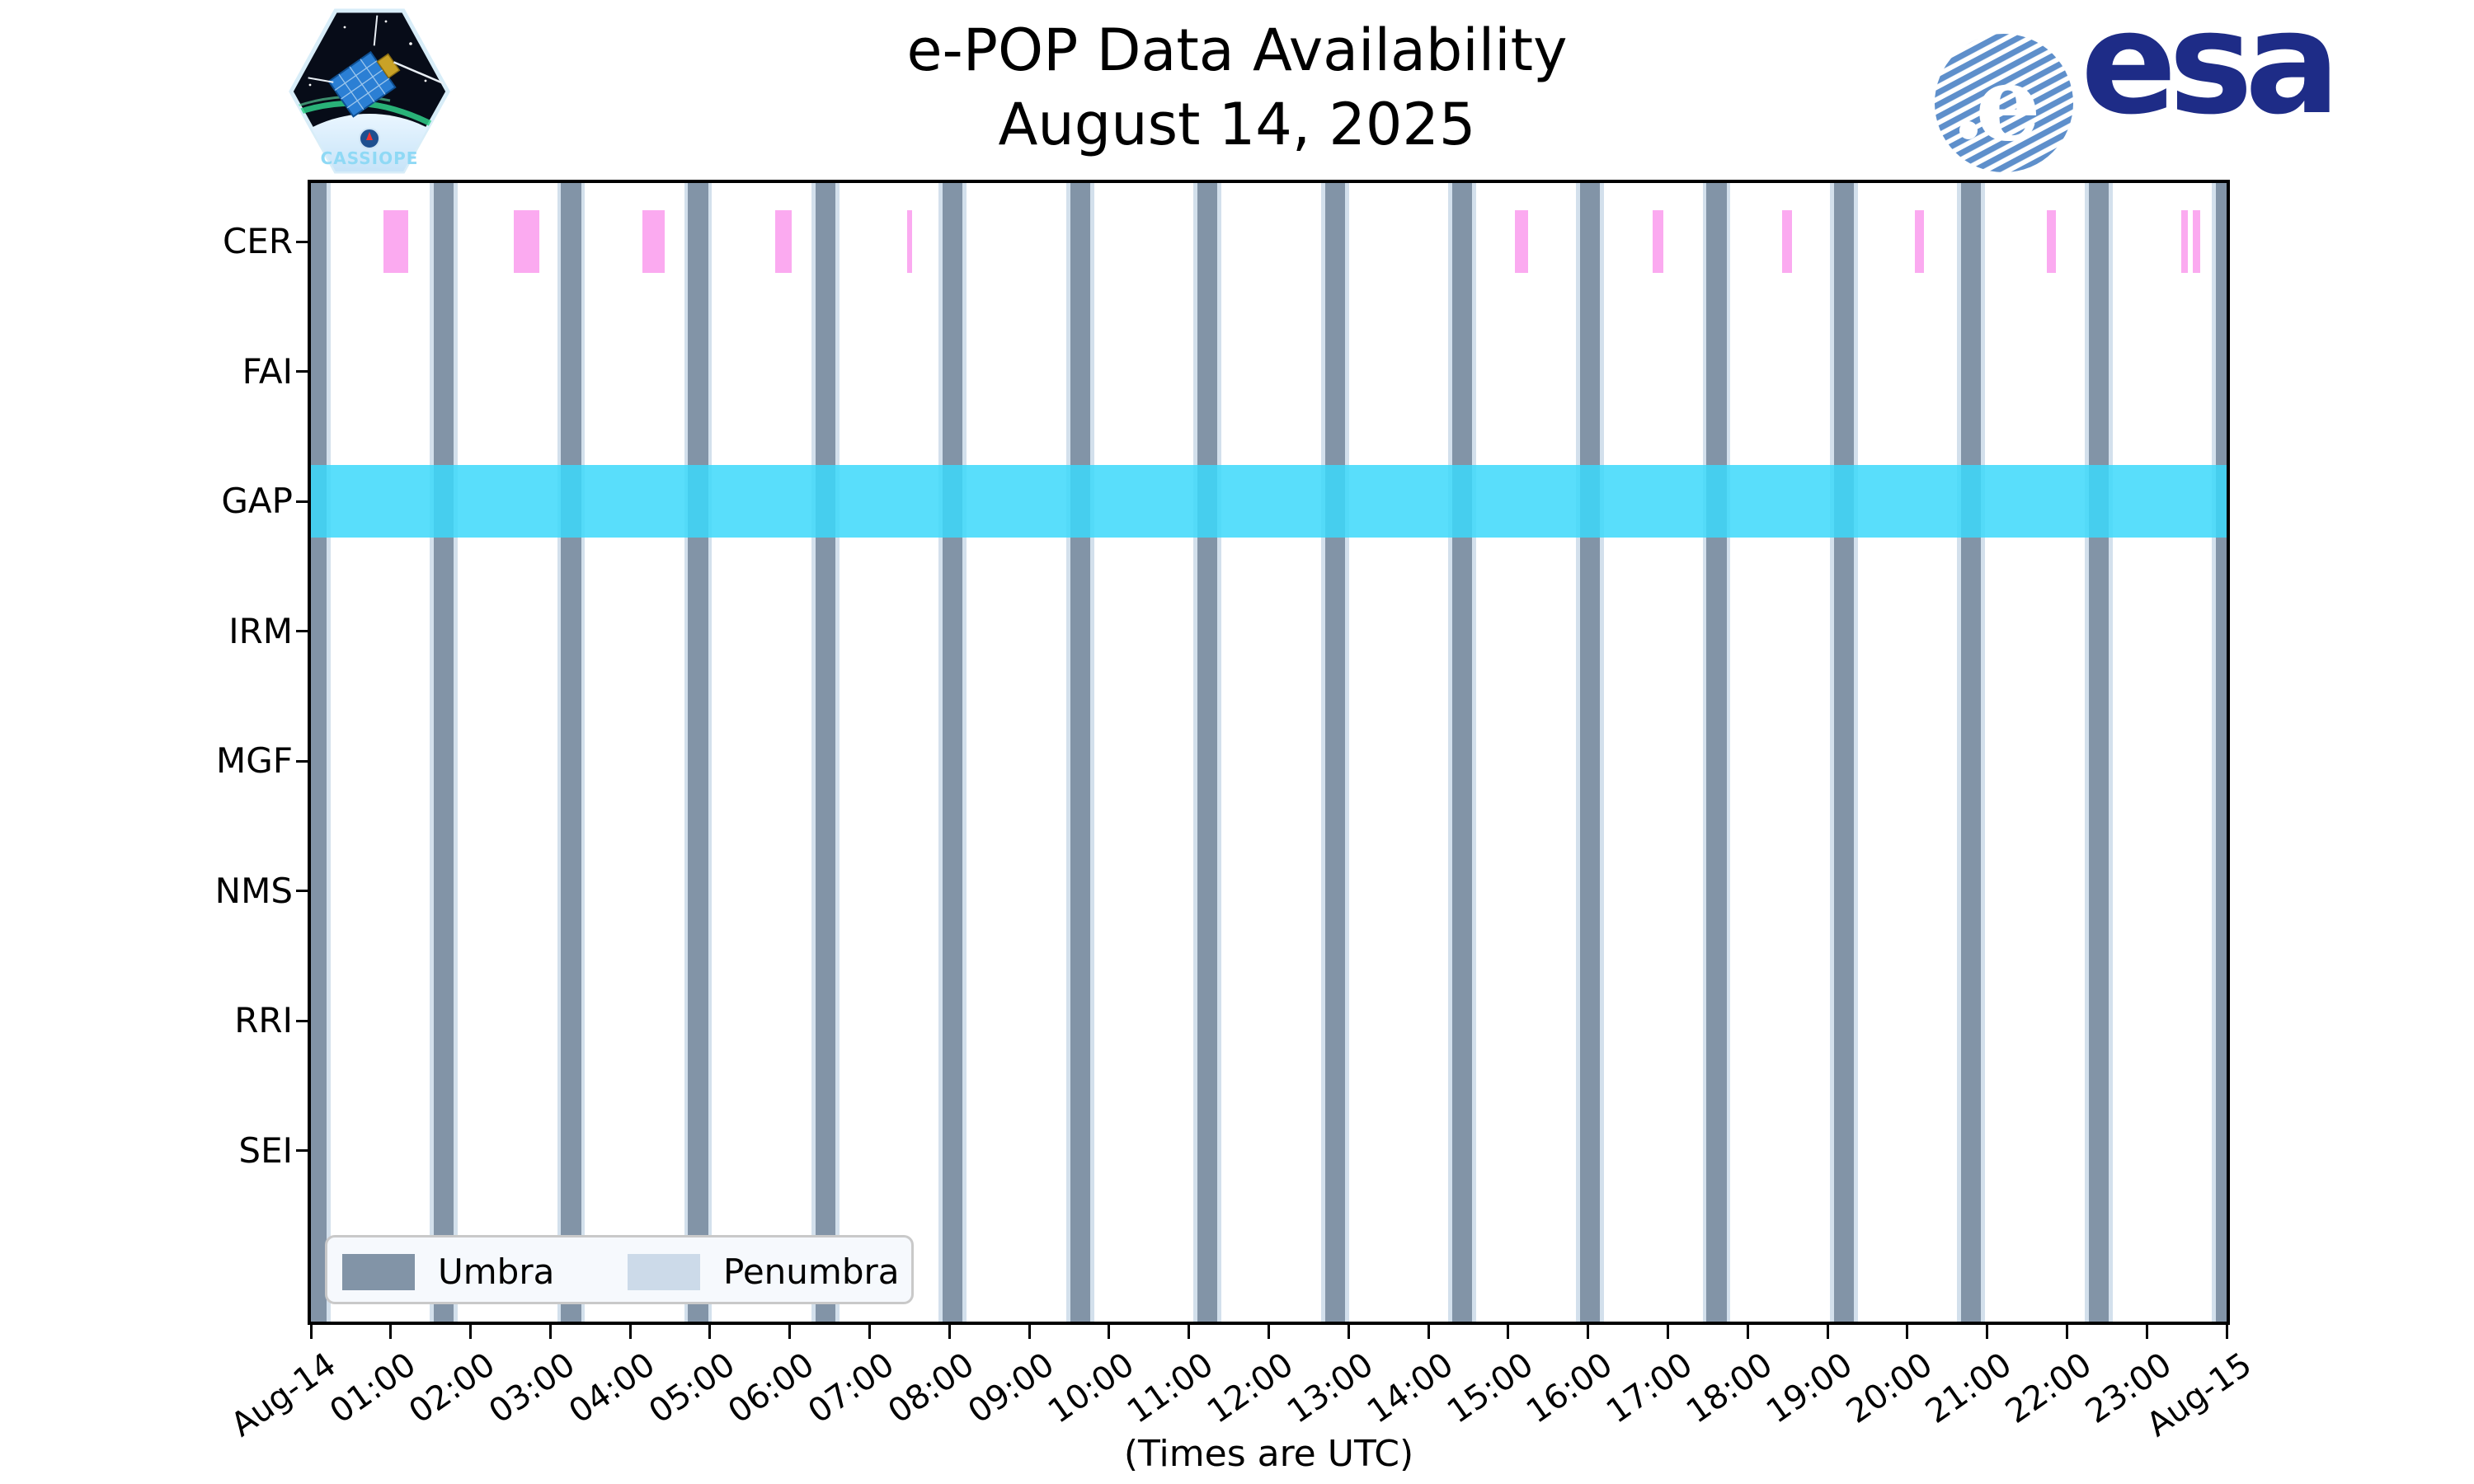 The width and height of the screenshot is (2474, 1484). I want to click on y-axis-label-cer: CER, so click(257, 241).